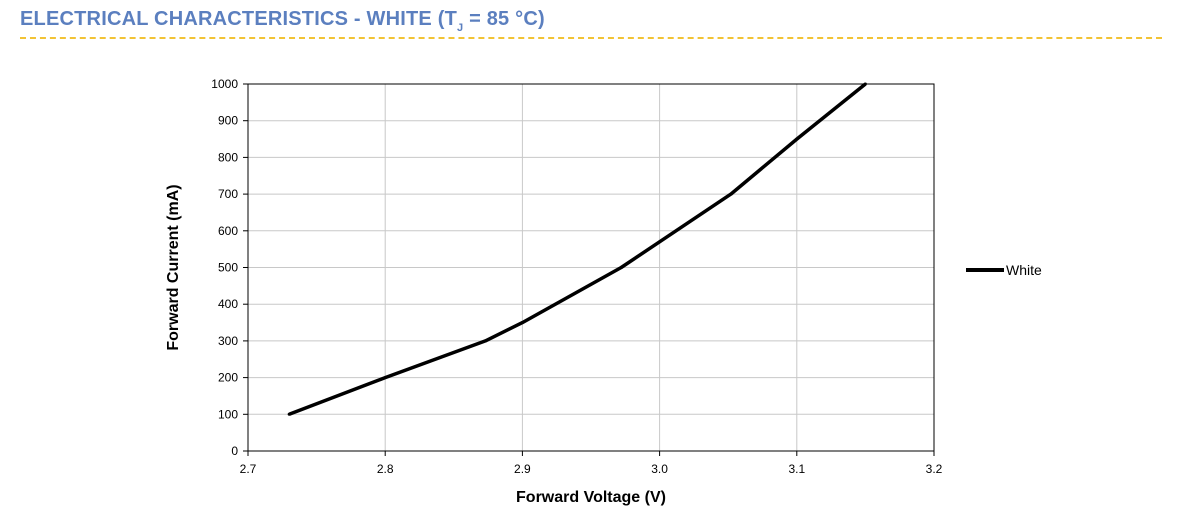 The height and width of the screenshot is (515, 1203). Describe the element at coordinates (228, 157) in the screenshot. I see `y-tick-label: 800` at that location.